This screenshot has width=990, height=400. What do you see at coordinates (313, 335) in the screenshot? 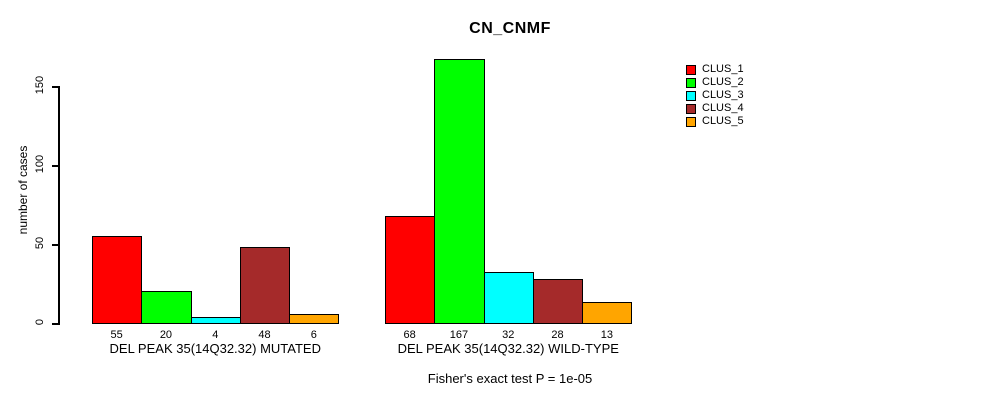
I see `bar-value-label: 6` at bounding box center [313, 335].